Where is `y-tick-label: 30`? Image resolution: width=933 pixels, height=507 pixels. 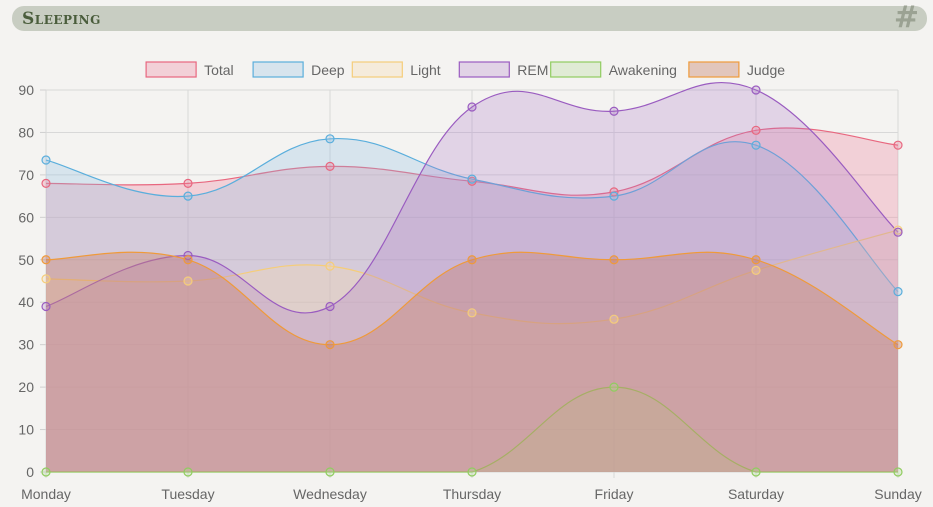 y-tick-label: 30 is located at coordinates (26, 345).